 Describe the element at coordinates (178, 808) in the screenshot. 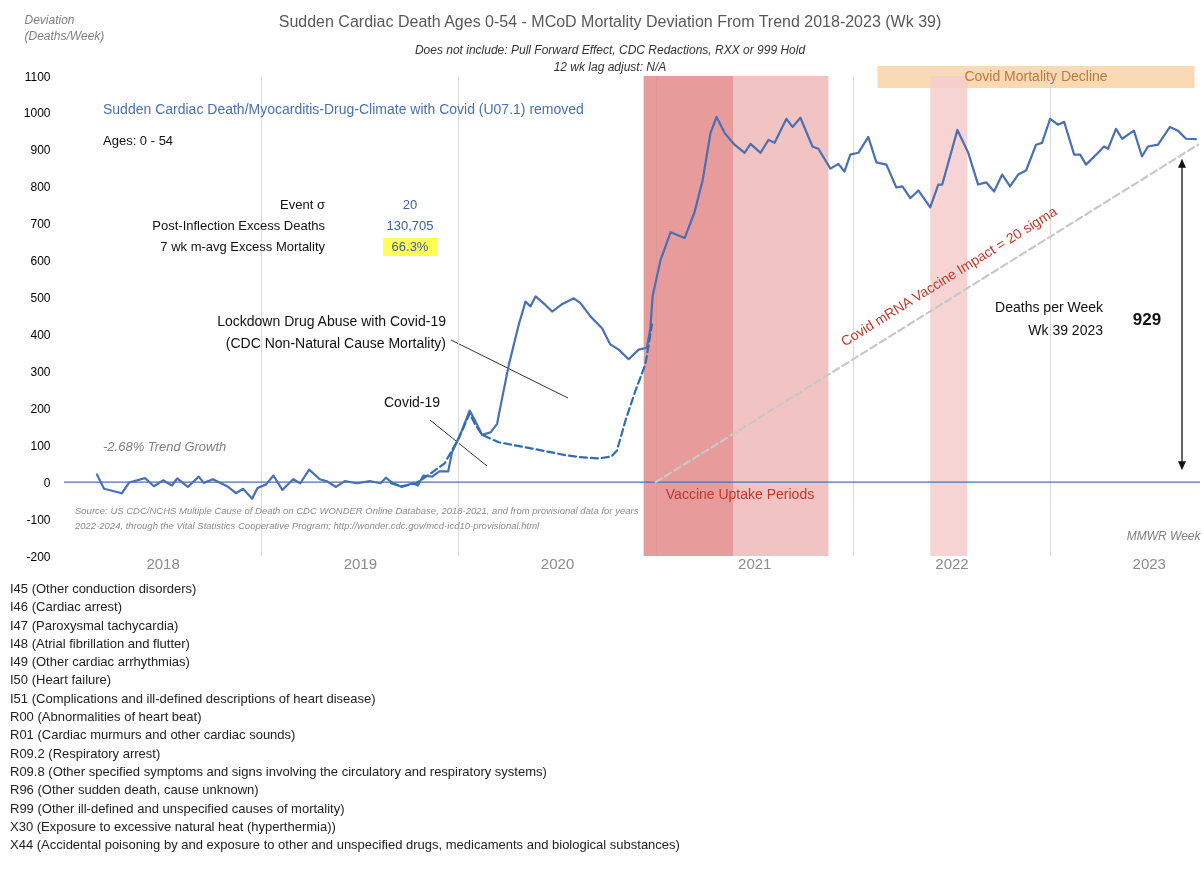

I see `text: R99 (Other ill-defined and unspecified causes of mortality)` at that location.